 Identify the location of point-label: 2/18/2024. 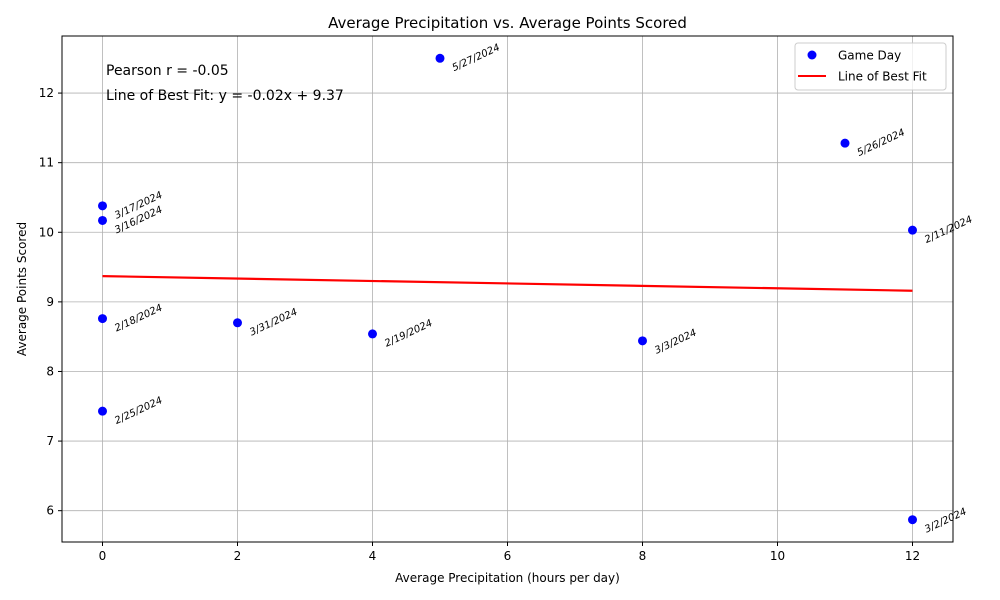
(138, 319).